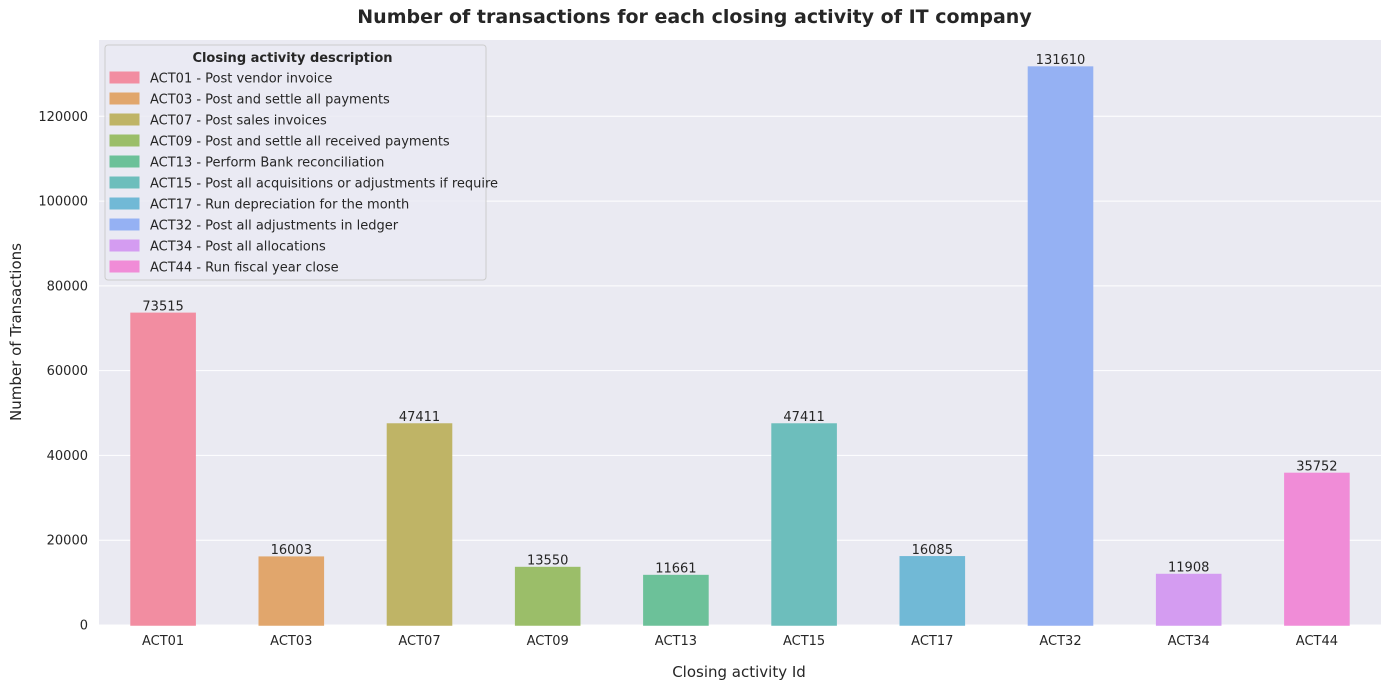  Describe the element at coordinates (291, 591) in the screenshot. I see `bar-act03` at that location.